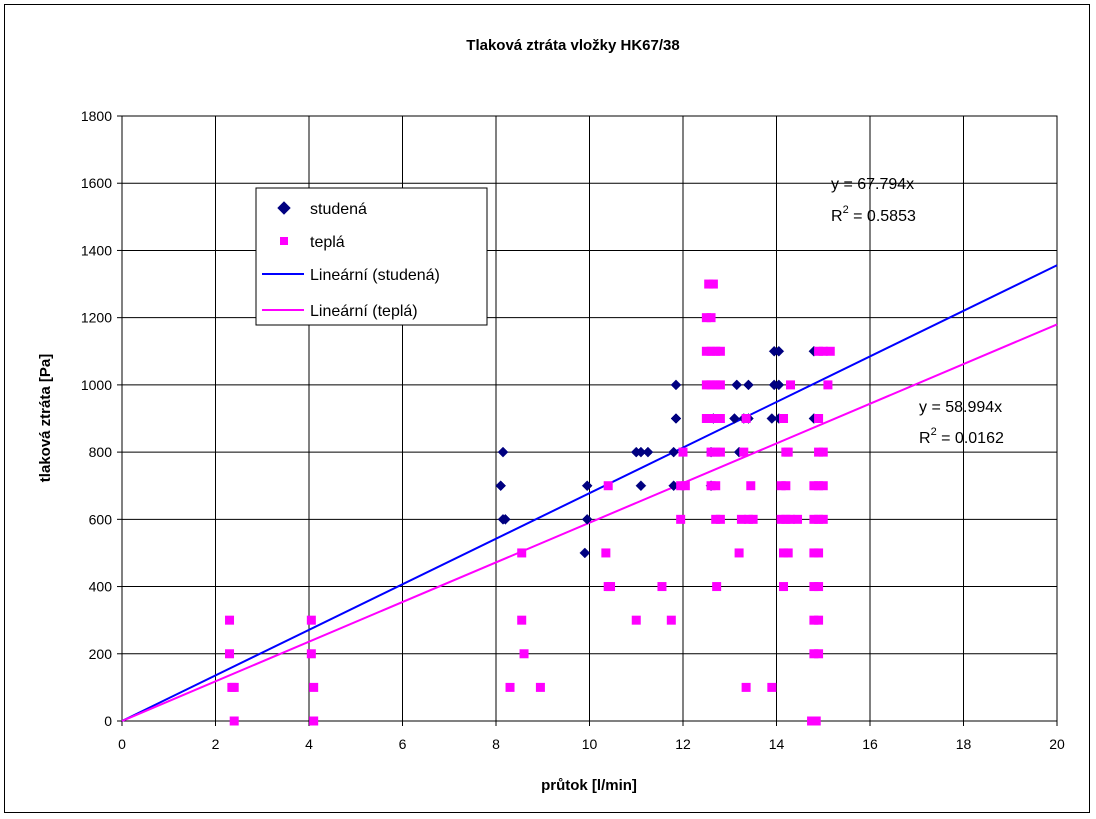  What do you see at coordinates (846, 210) in the screenshot?
I see `r2-studena-sup: 2` at bounding box center [846, 210].